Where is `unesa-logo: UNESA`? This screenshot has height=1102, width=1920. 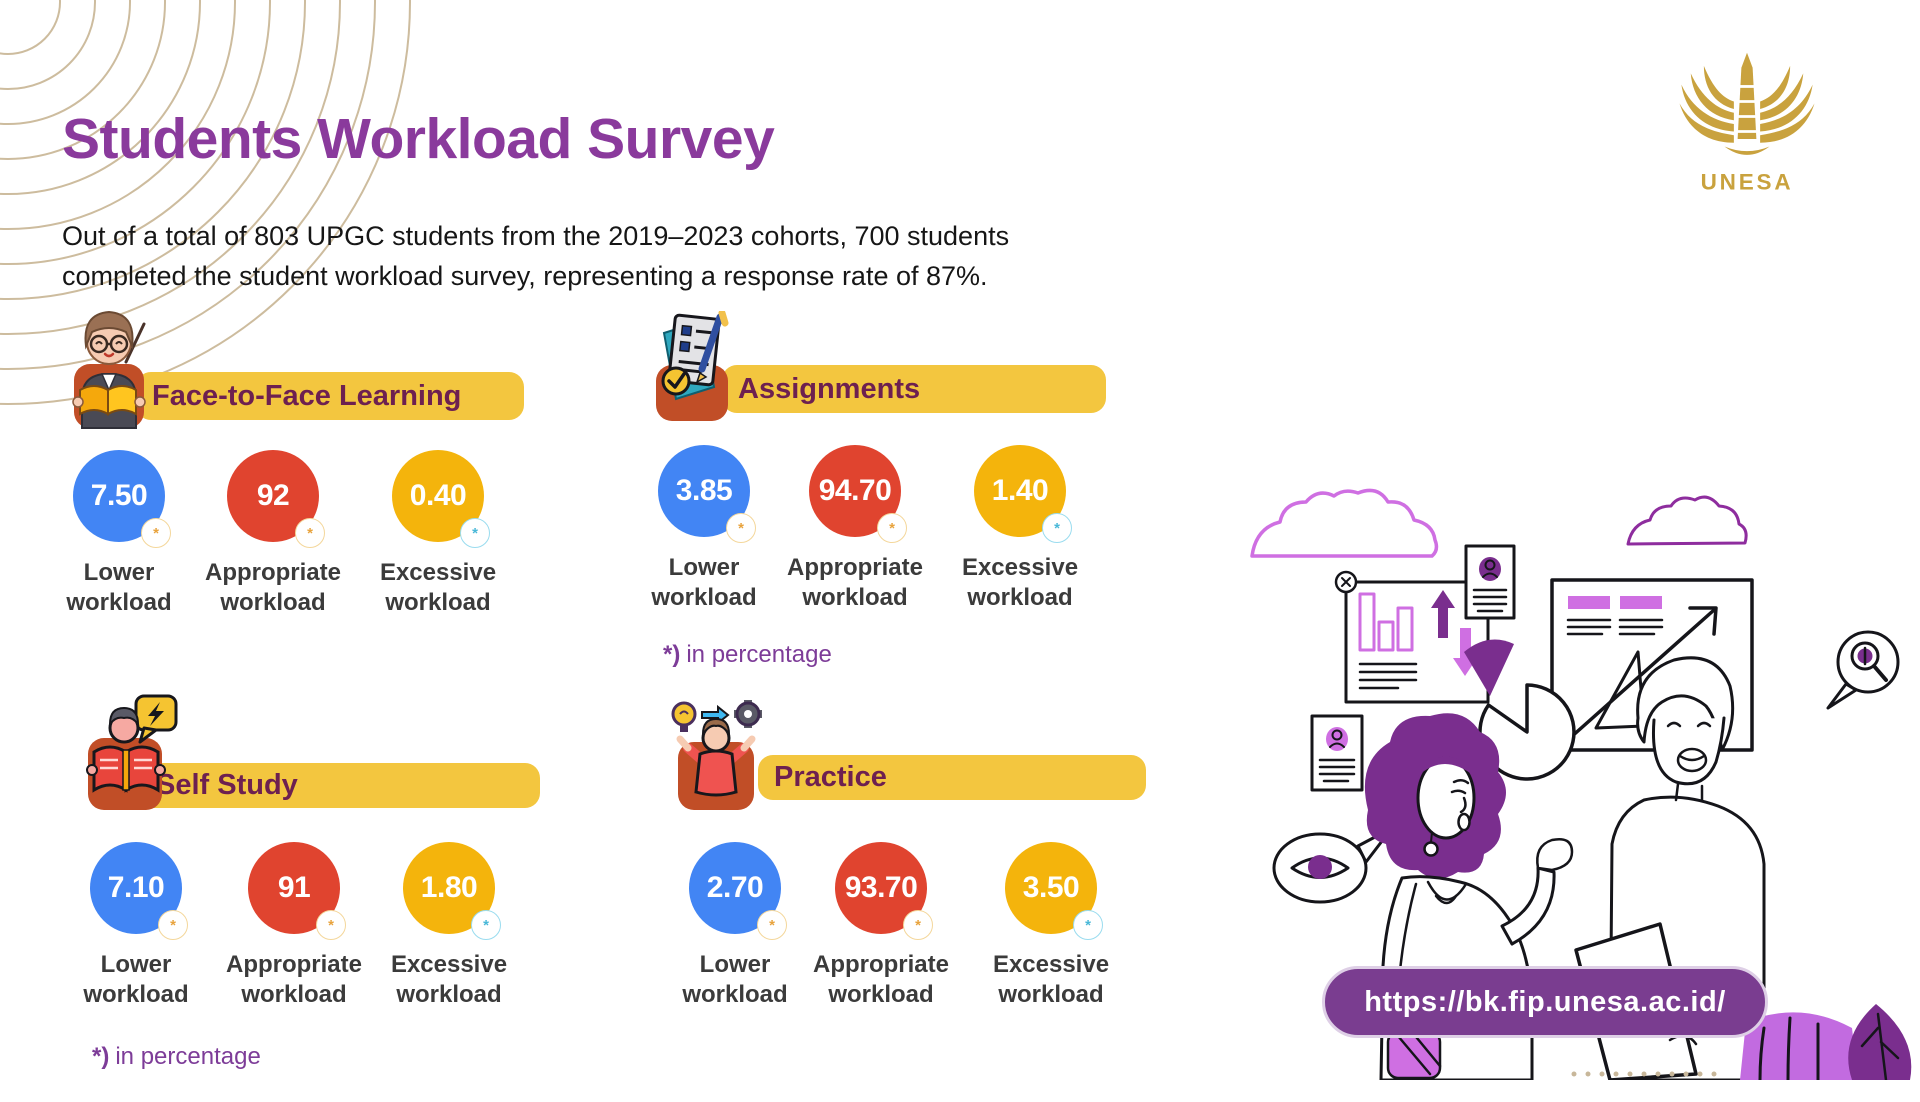
unesa-logo: UNESA is located at coordinates (1747, 133).